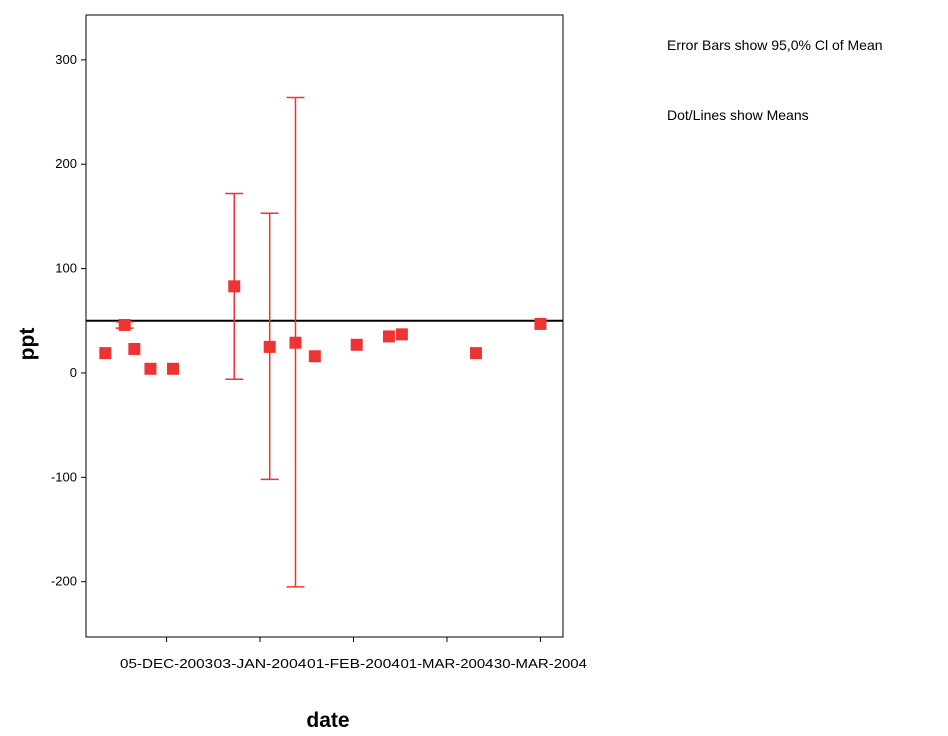  I want to click on y-tick-label: 100, so click(66, 268).